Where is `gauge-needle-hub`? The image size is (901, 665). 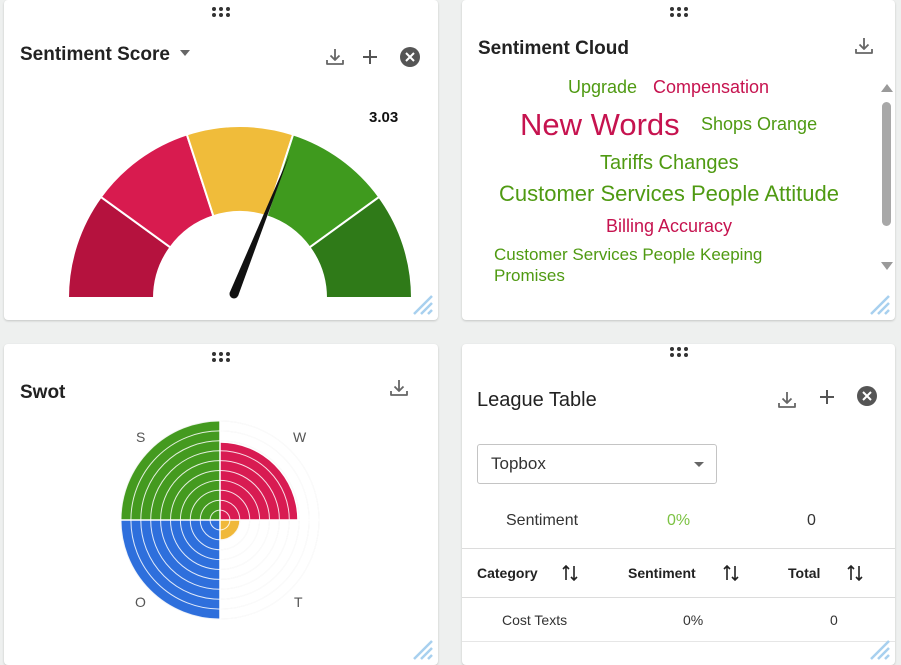 gauge-needle-hub is located at coordinates (234, 294).